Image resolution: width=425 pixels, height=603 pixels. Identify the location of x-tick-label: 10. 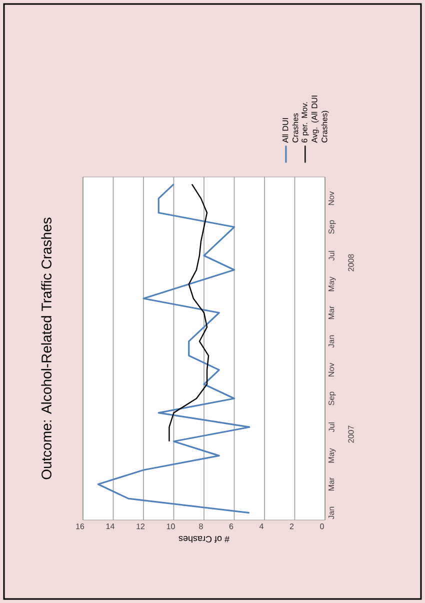
(170, 527).